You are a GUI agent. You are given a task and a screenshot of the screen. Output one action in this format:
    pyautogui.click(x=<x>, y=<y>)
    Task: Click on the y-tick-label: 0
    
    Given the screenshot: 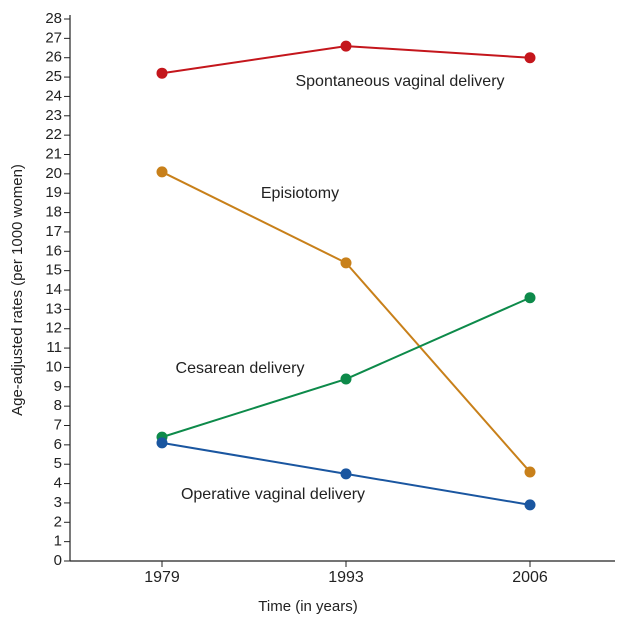 What is the action you would take?
    pyautogui.click(x=58, y=560)
    